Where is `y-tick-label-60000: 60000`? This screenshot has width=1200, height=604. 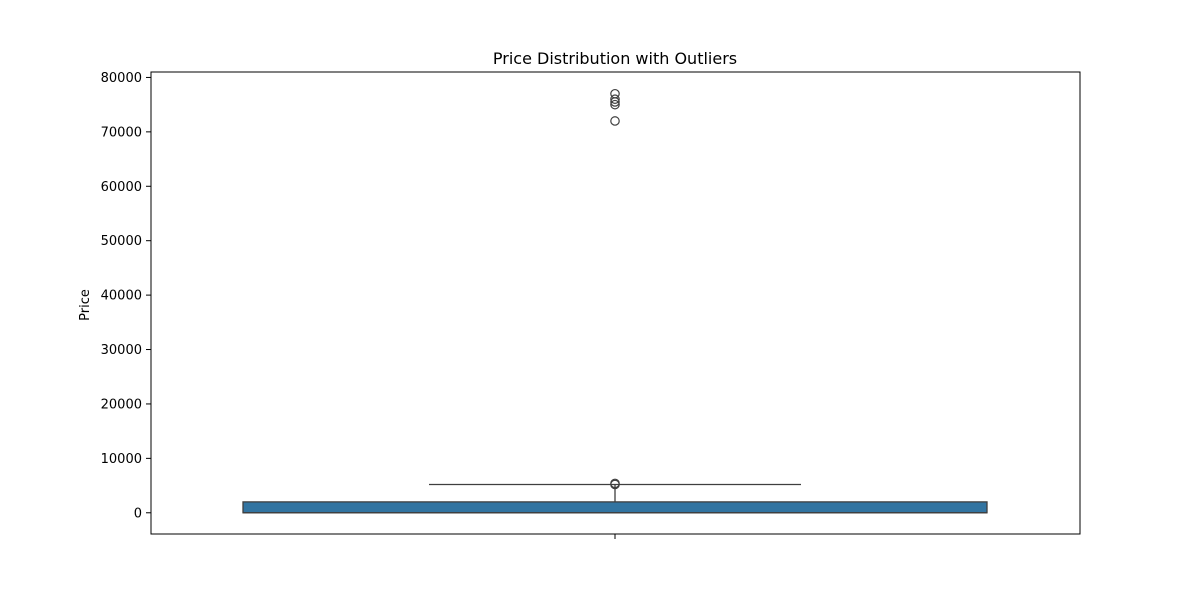
y-tick-label-60000: 60000 is located at coordinates (121, 187).